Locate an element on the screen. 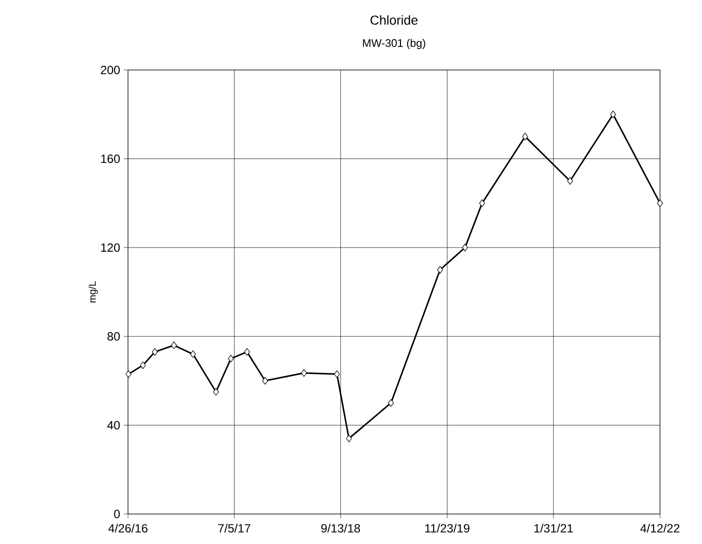 Image resolution: width=702 pixels, height=544 pixels. x-tick-label: 9/13/18 is located at coordinates (340, 528).